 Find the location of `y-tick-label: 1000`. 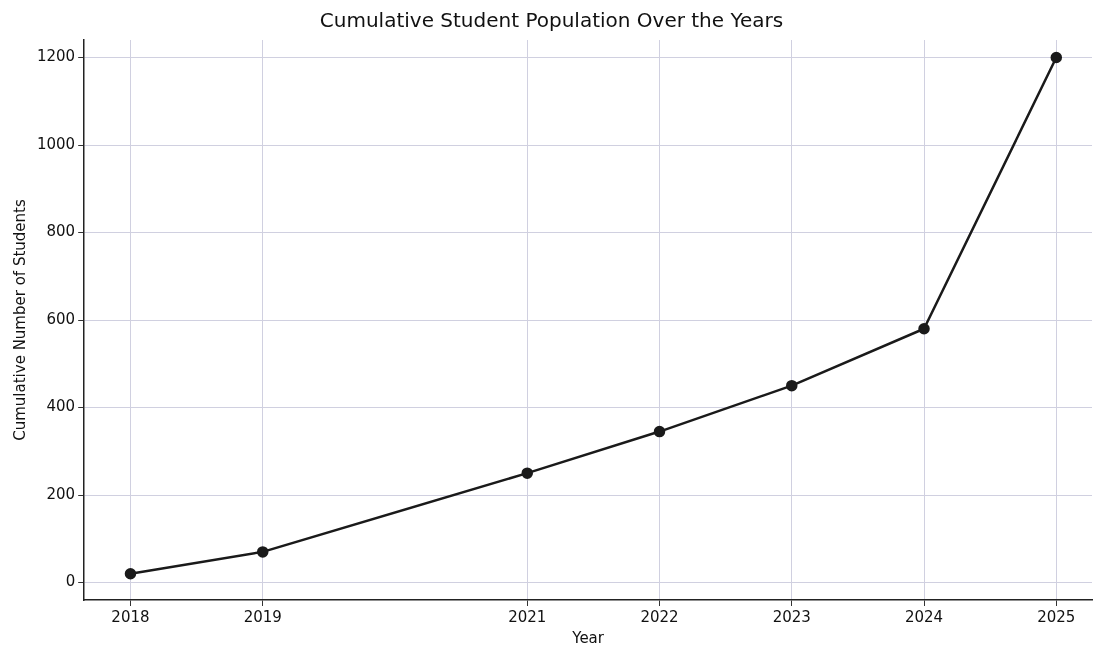

y-tick-label: 1000 is located at coordinates (56, 143).